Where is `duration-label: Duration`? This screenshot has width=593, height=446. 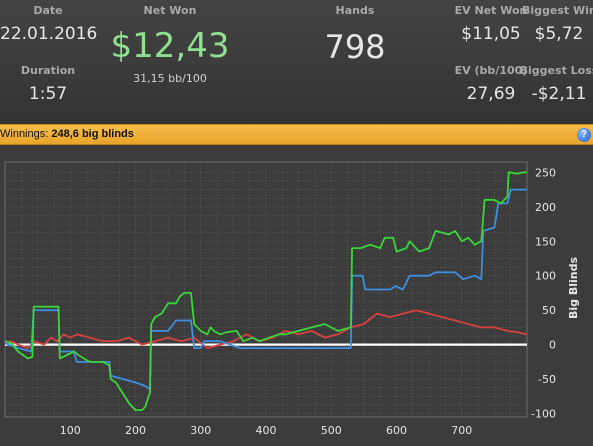
duration-label: Duration is located at coordinates (48, 70).